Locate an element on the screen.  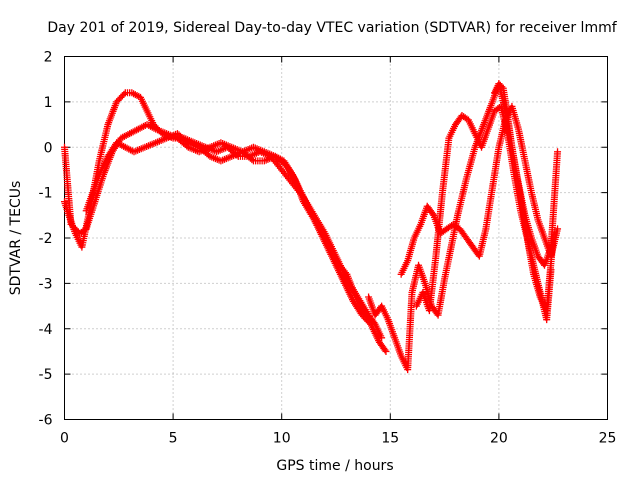
y-tick-label: -2 is located at coordinates (46, 239).